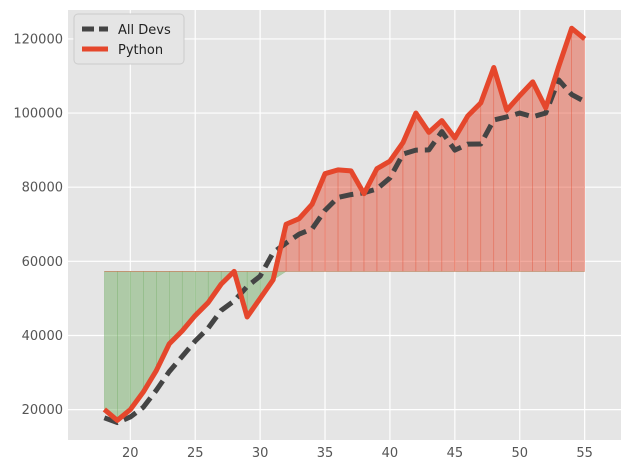  What do you see at coordinates (129, 39) in the screenshot?
I see `legend: All Devs Python` at bounding box center [129, 39].